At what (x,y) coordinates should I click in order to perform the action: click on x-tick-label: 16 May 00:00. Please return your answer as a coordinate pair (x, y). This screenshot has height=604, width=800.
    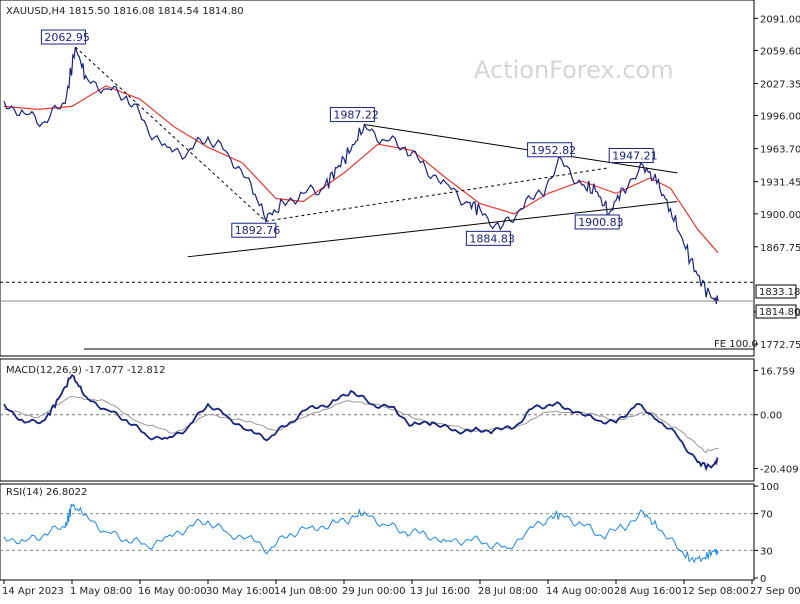
    Looking at the image, I should click on (172, 591).